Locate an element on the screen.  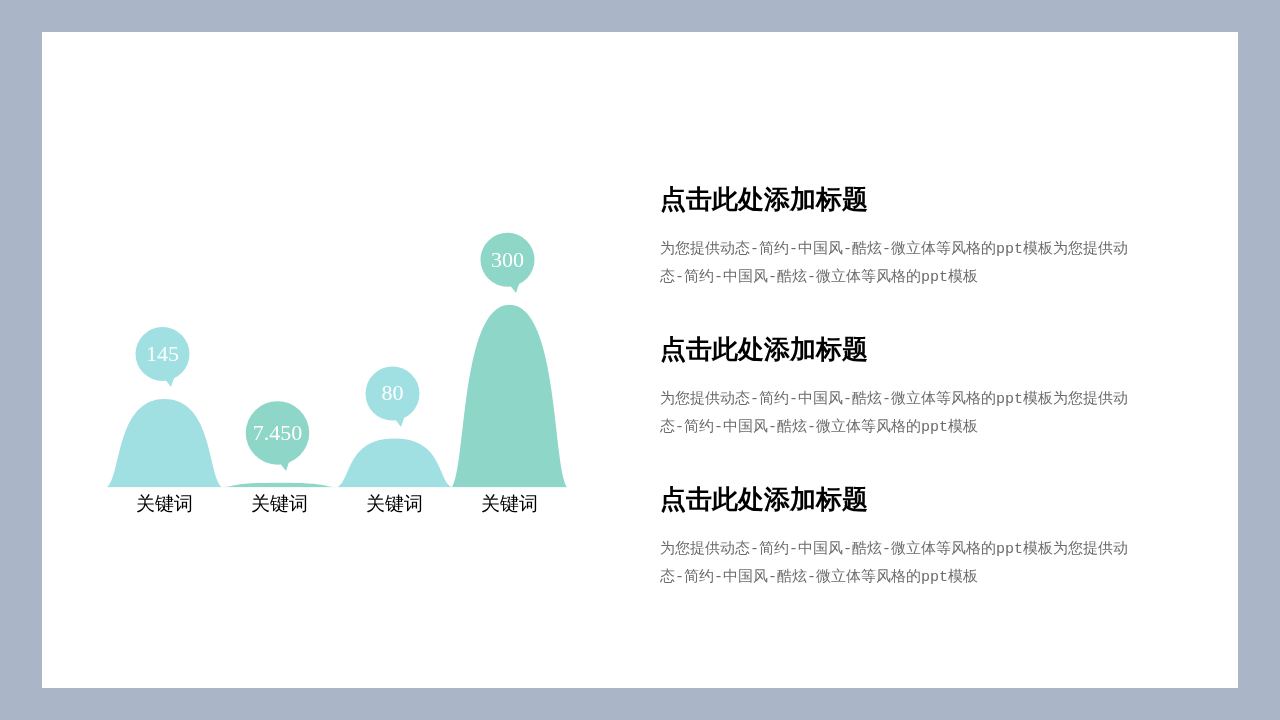
data-label: 7.450 is located at coordinates (277, 432).